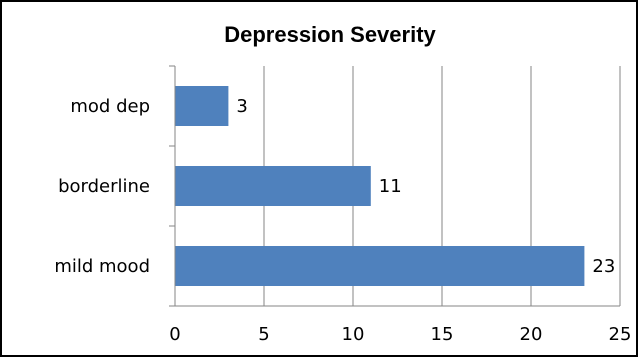 This screenshot has width=638, height=357. Describe the element at coordinates (263, 334) in the screenshot. I see `x-tick-label-5: 5` at that location.